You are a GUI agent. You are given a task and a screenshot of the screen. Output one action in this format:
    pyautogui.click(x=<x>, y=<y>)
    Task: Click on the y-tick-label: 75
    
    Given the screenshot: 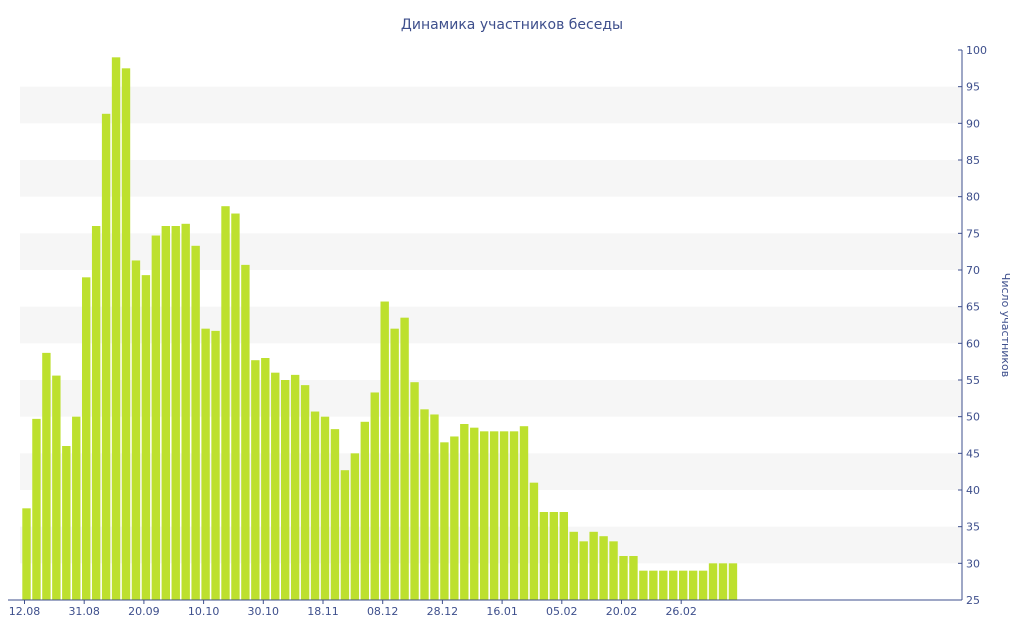 What is the action you would take?
    pyautogui.click(x=973, y=233)
    